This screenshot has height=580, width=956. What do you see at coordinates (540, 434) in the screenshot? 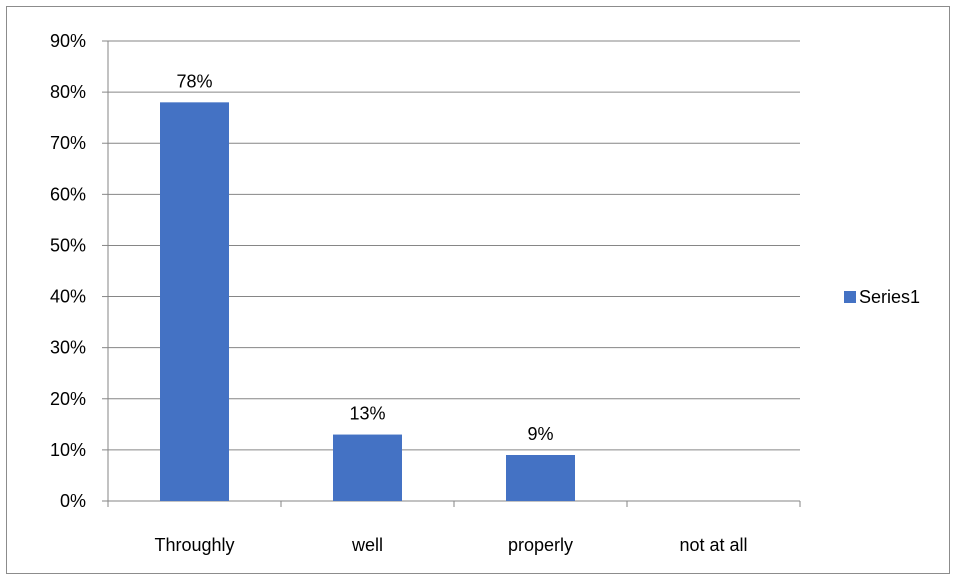
I see `data-label: 9%` at bounding box center [540, 434].